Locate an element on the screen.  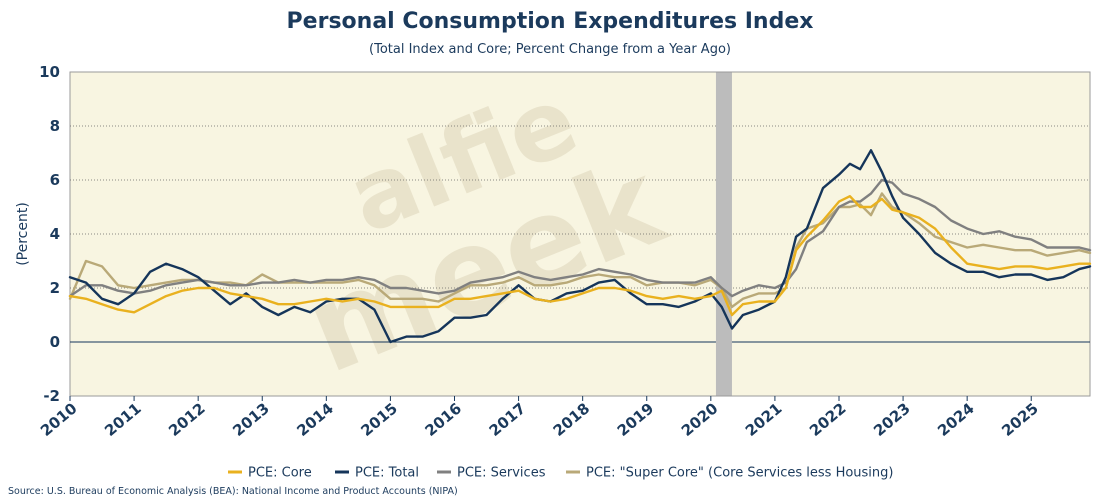
x-tick-label: 2024 is located at coordinates (956, 419).